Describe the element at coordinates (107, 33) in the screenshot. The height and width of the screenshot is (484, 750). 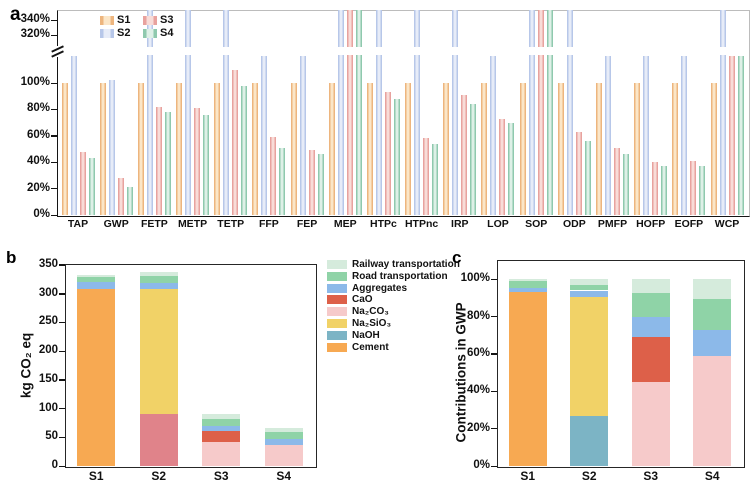
I see `legend-swatch-S2` at that location.